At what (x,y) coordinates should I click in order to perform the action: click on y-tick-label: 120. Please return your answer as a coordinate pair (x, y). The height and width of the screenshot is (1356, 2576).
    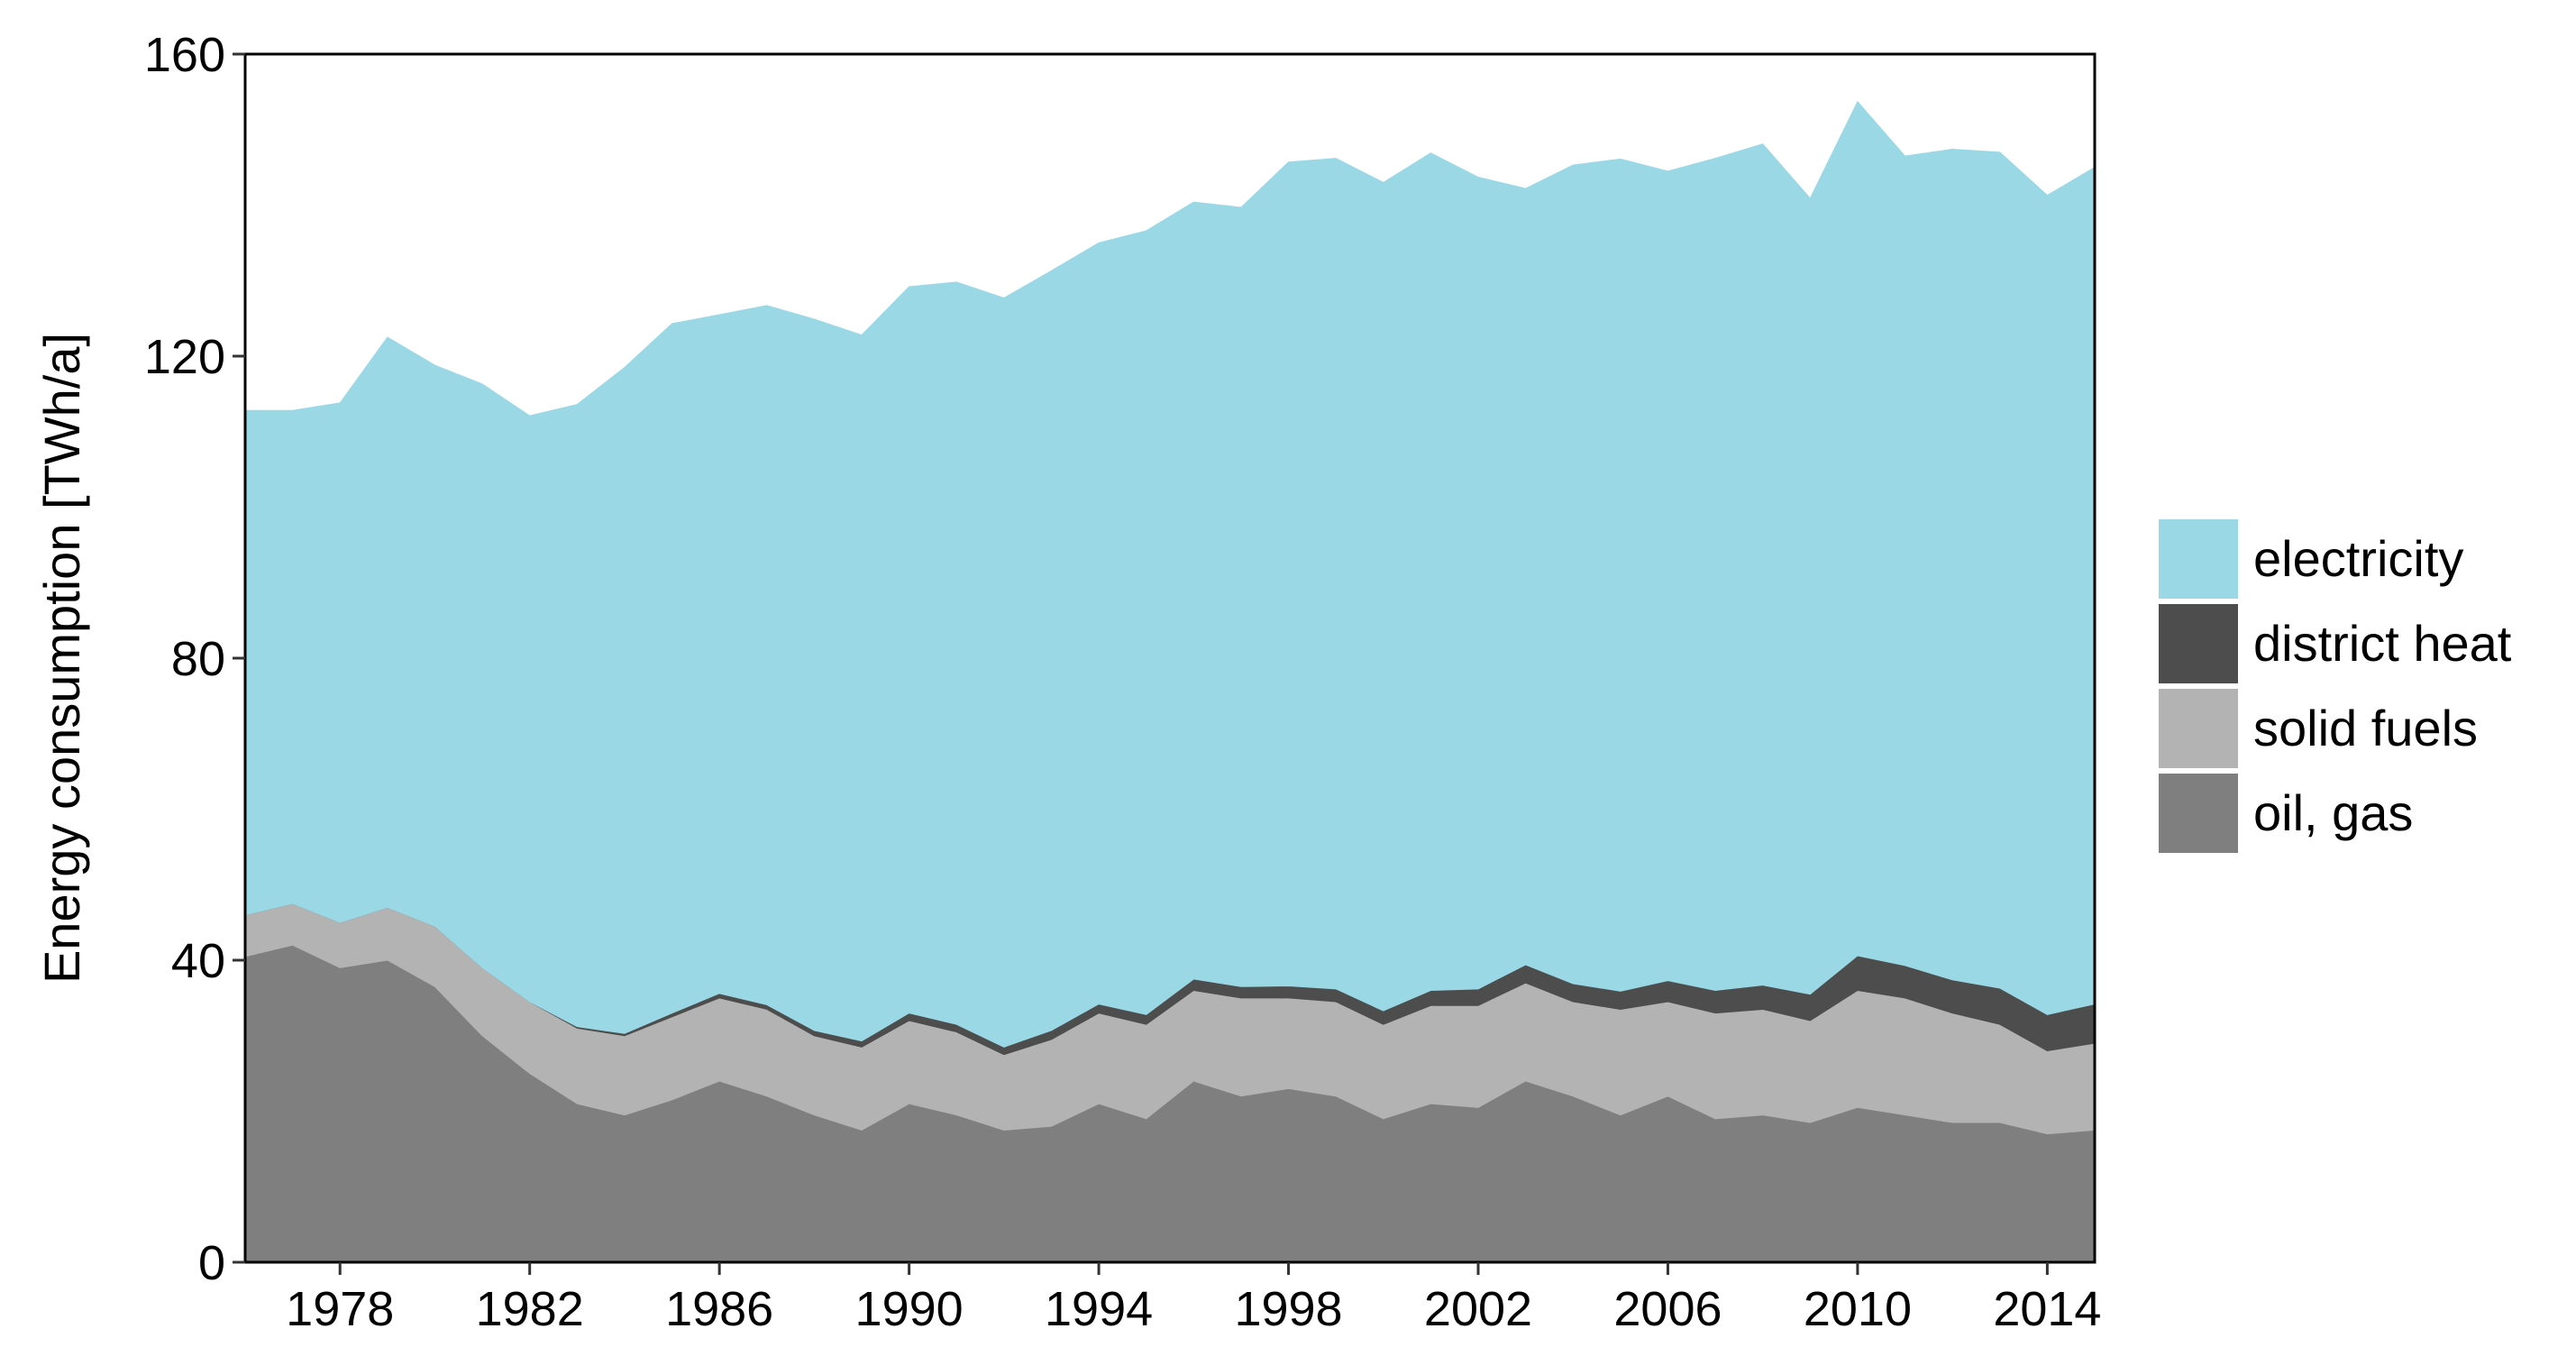
    Looking at the image, I should click on (185, 357).